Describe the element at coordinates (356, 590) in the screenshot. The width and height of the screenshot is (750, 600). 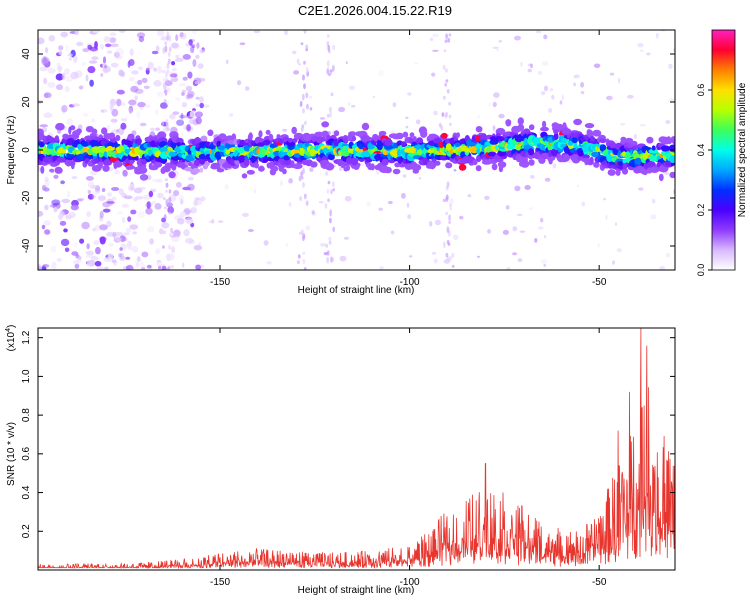
I see `snr-x-label: Height of straight line (km)` at that location.